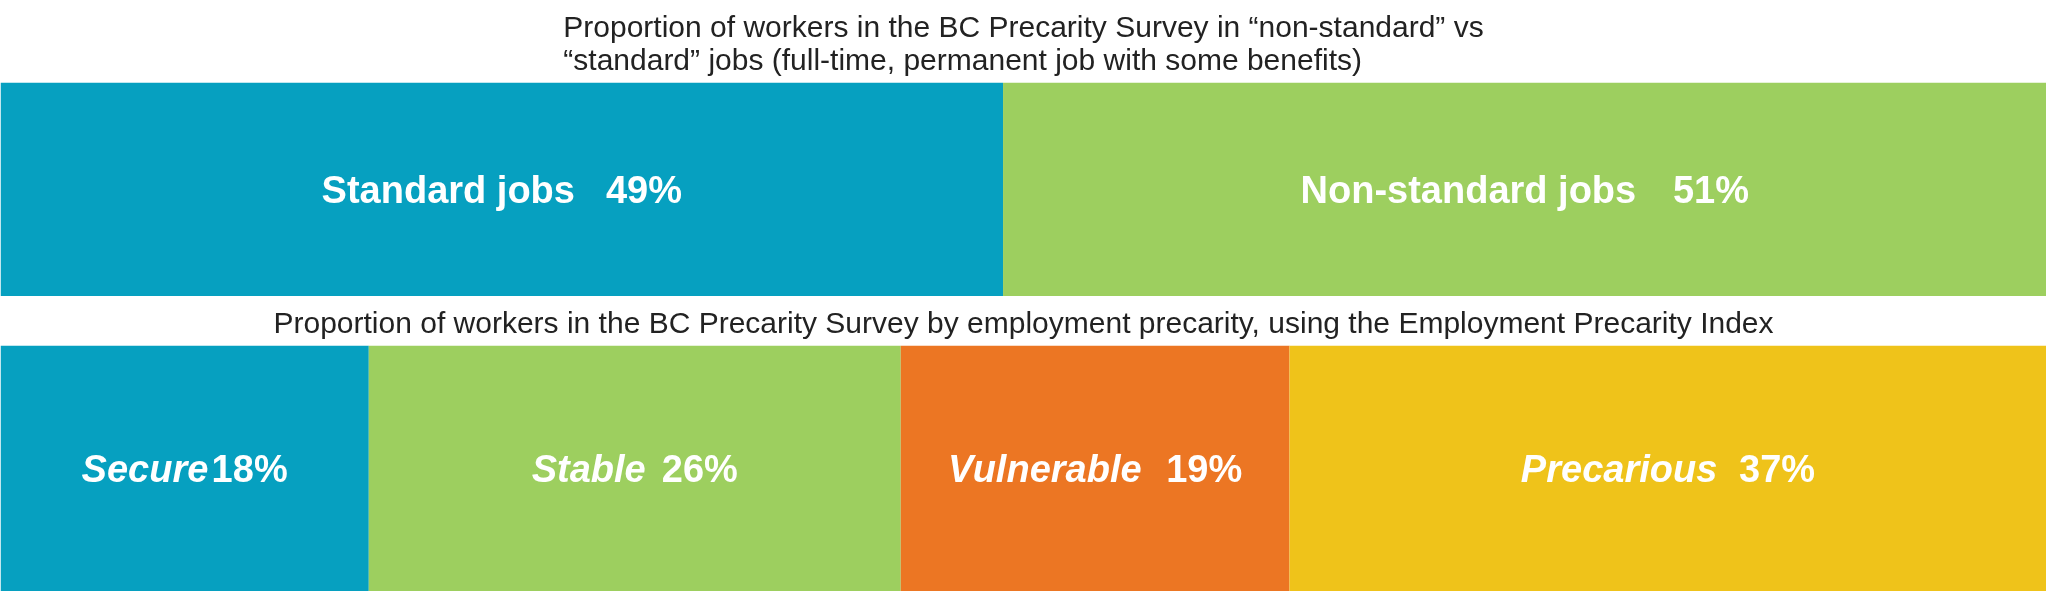 The image size is (2048, 593). What do you see at coordinates (1468, 189) in the screenshot?
I see `series-label: Non-standard jobs` at bounding box center [1468, 189].